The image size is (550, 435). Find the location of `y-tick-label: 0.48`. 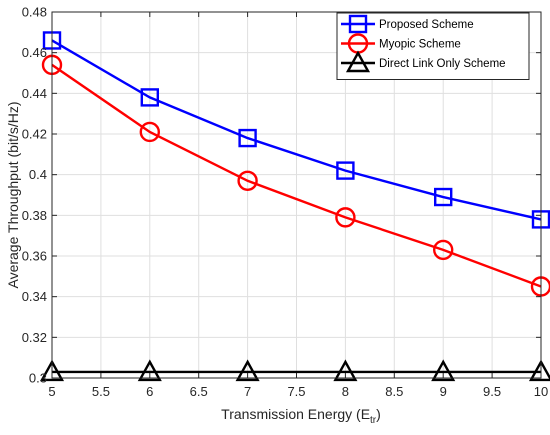

y-tick-label: 0.48 is located at coordinates (34, 12).